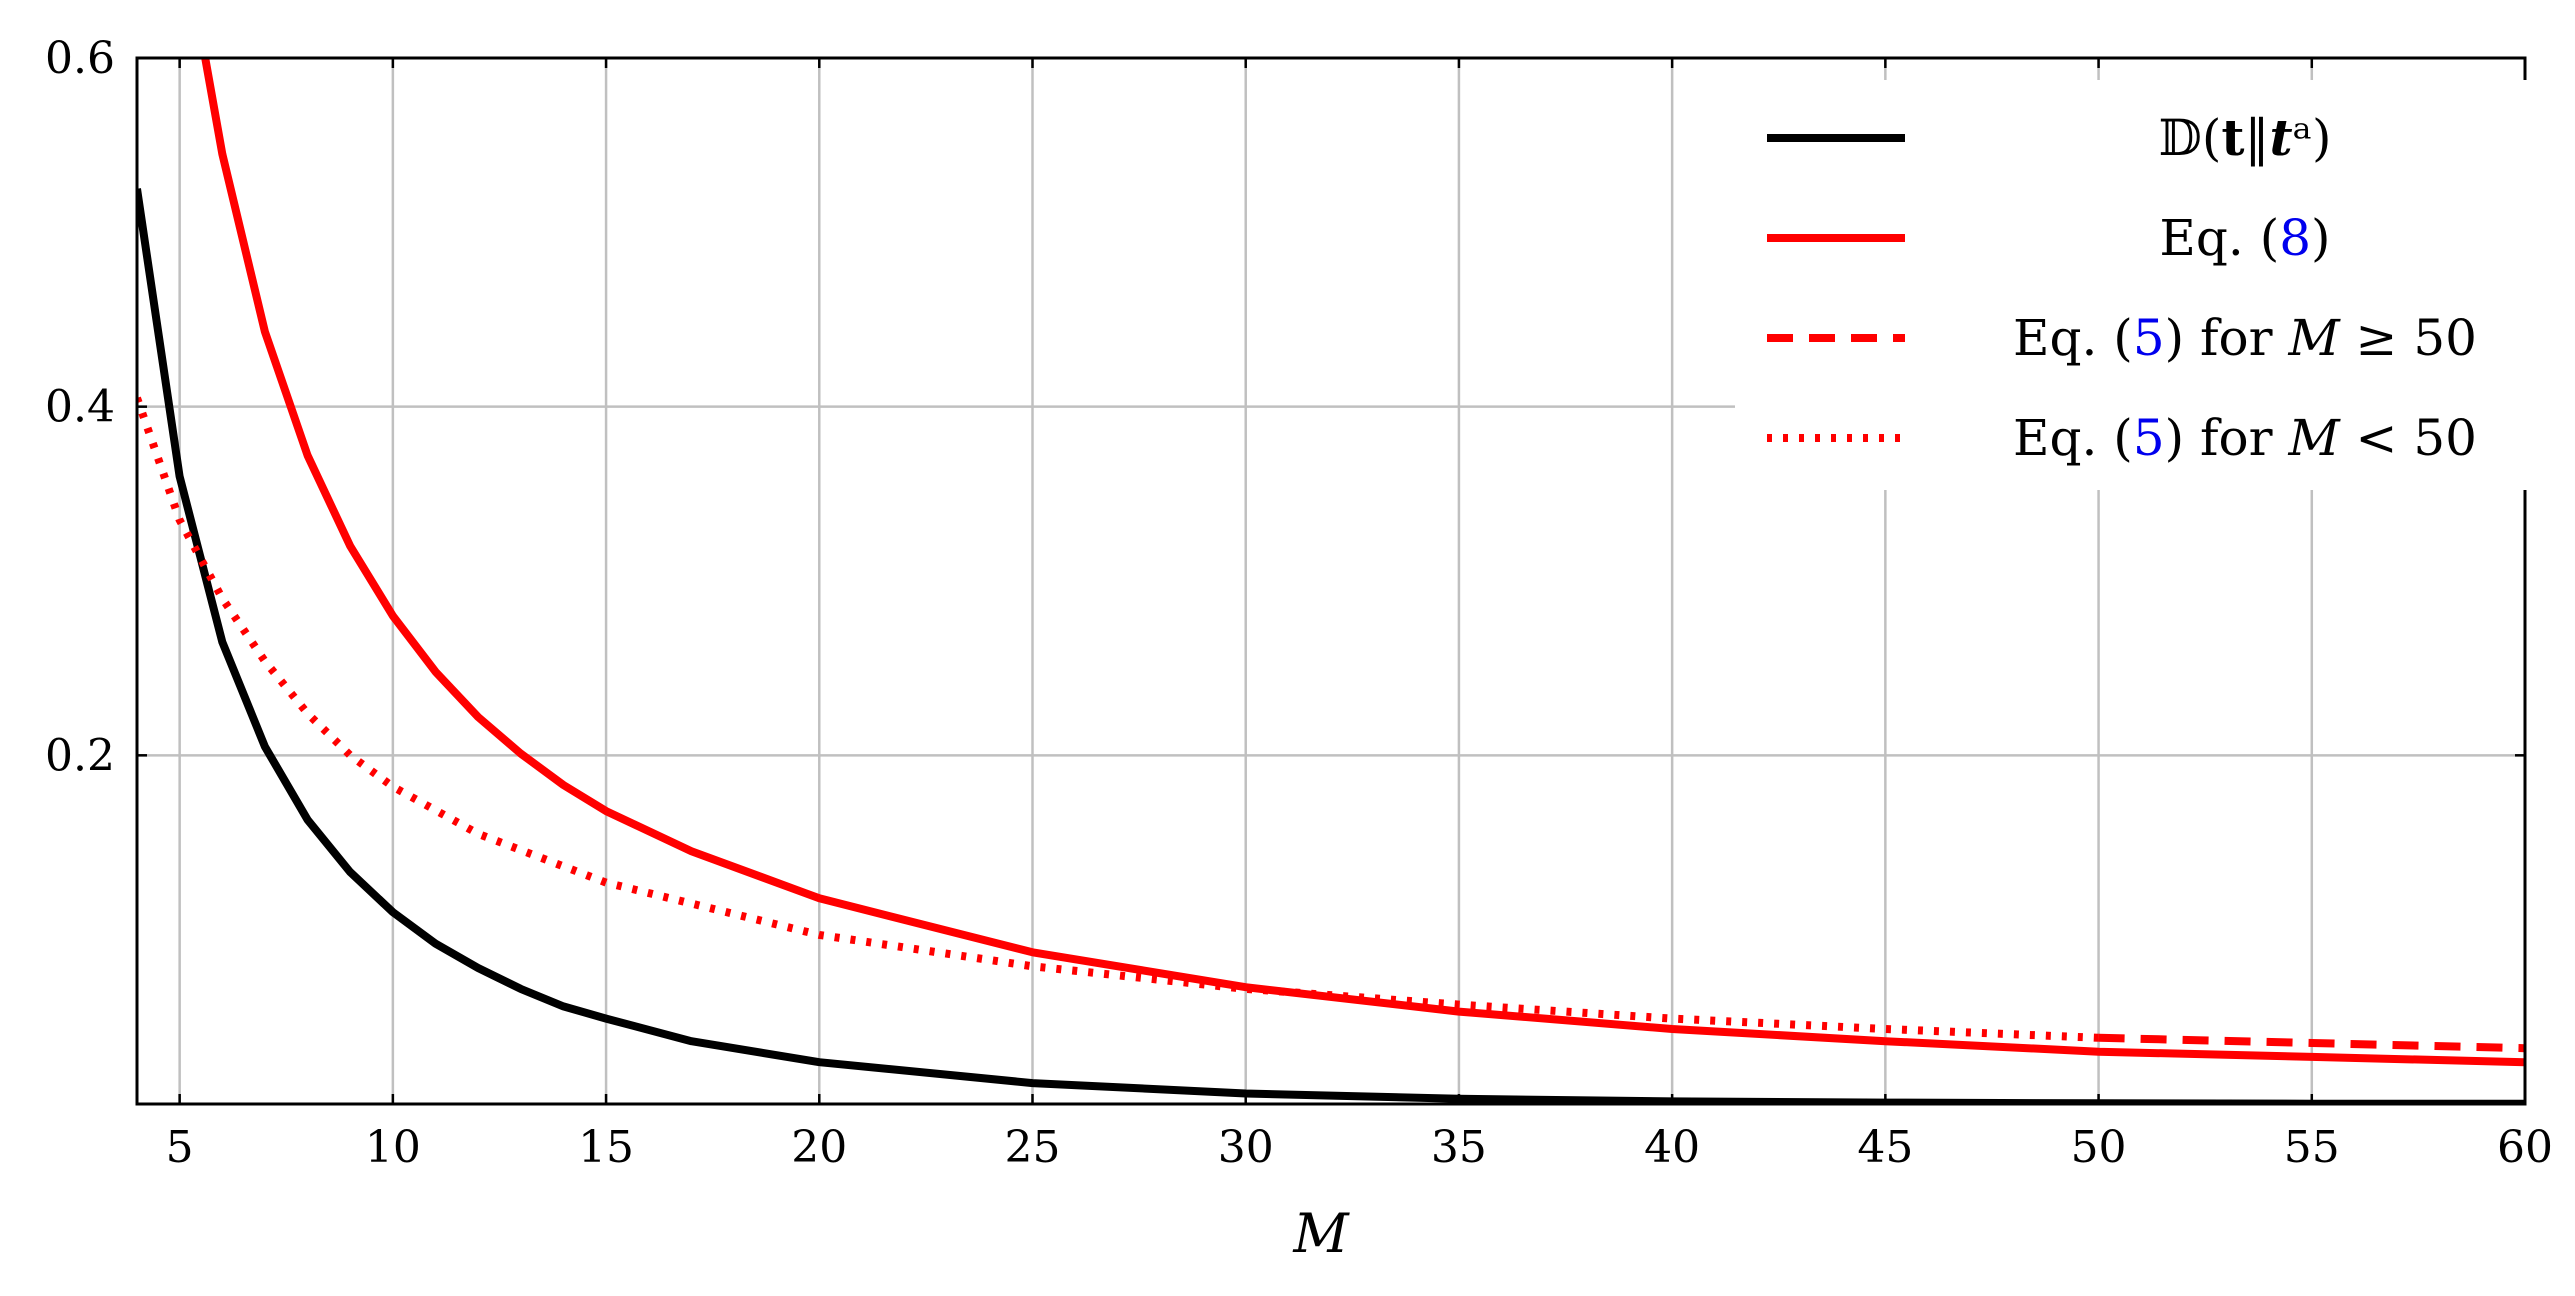  What do you see at coordinates (2245, 438) in the screenshot?
I see `legend-label-3: Eq. (5) for M < 50` at bounding box center [2245, 438].